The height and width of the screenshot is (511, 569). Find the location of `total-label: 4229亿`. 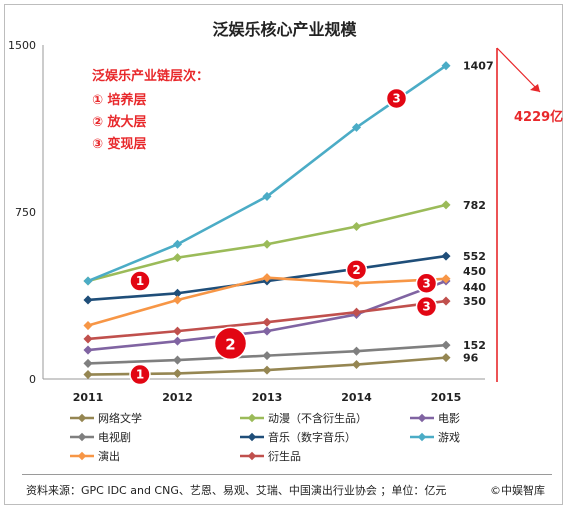

total-label: 4229亿 is located at coordinates (538, 117).